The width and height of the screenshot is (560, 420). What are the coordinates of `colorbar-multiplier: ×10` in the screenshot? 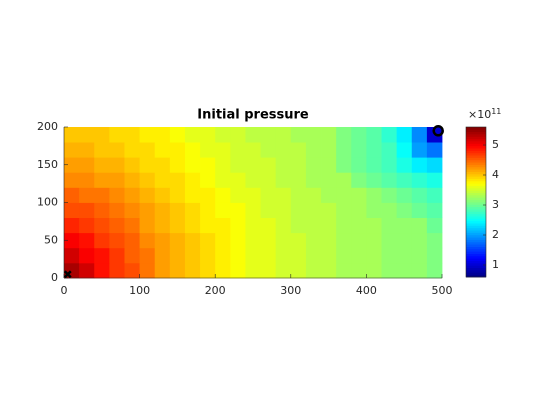 It's located at (479, 114).